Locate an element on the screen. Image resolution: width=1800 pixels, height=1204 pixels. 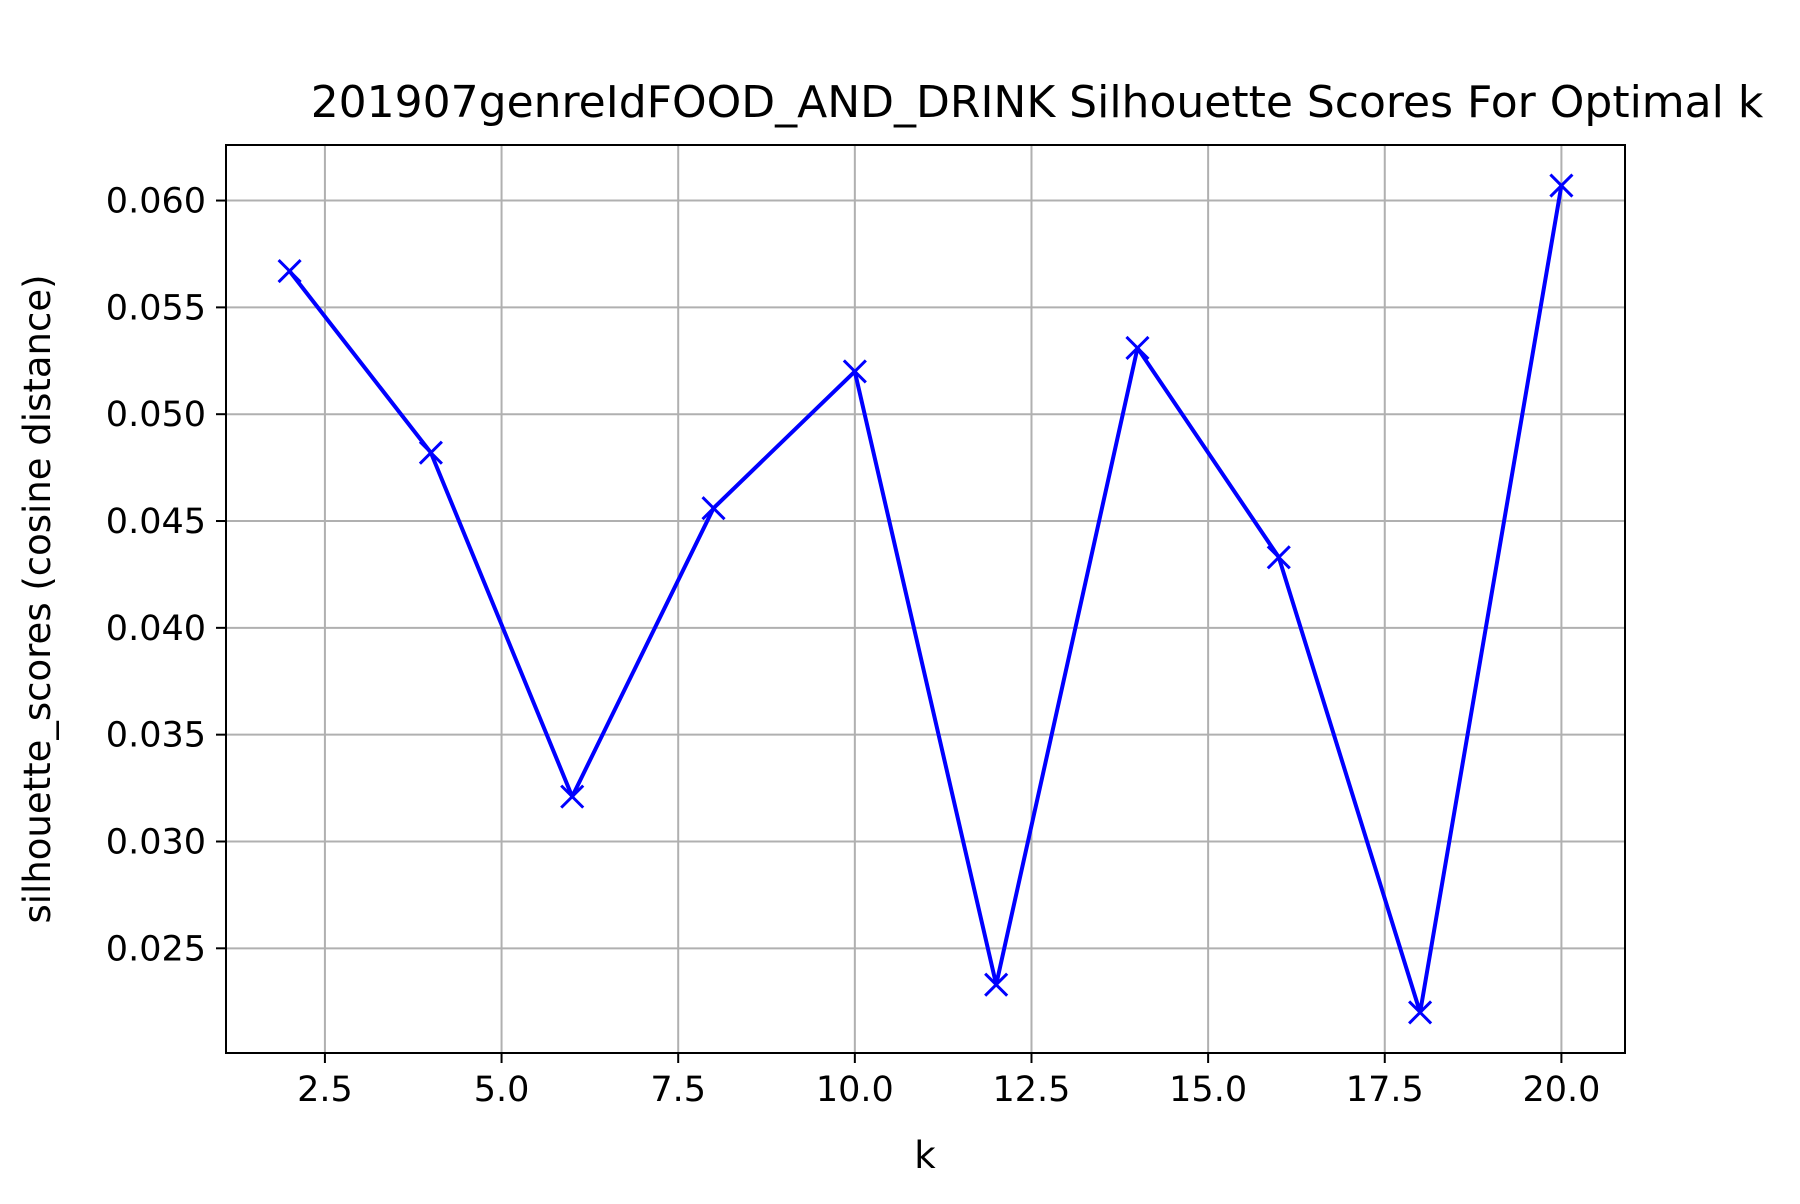
x-tick-label: 5.0 is located at coordinates (502, 1090).